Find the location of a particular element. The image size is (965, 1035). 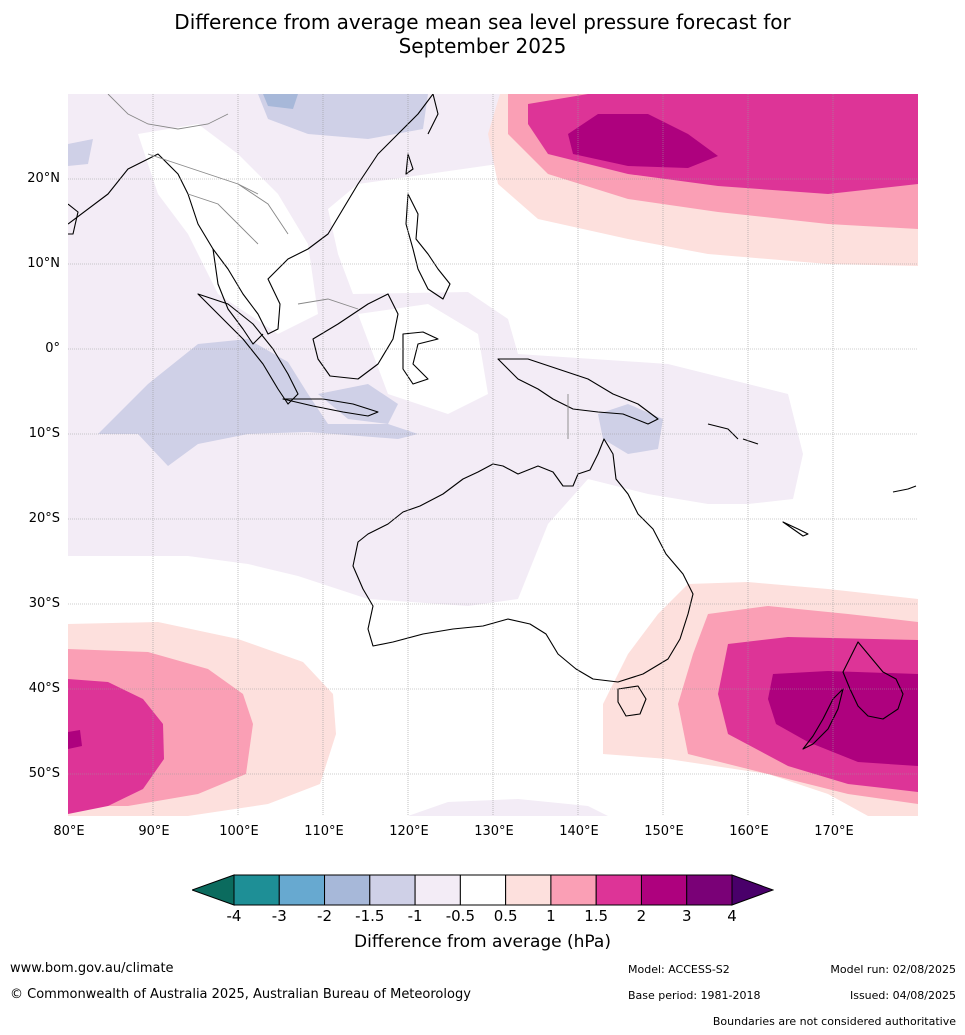

lon-label-130e: 130°E is located at coordinates (494, 831).